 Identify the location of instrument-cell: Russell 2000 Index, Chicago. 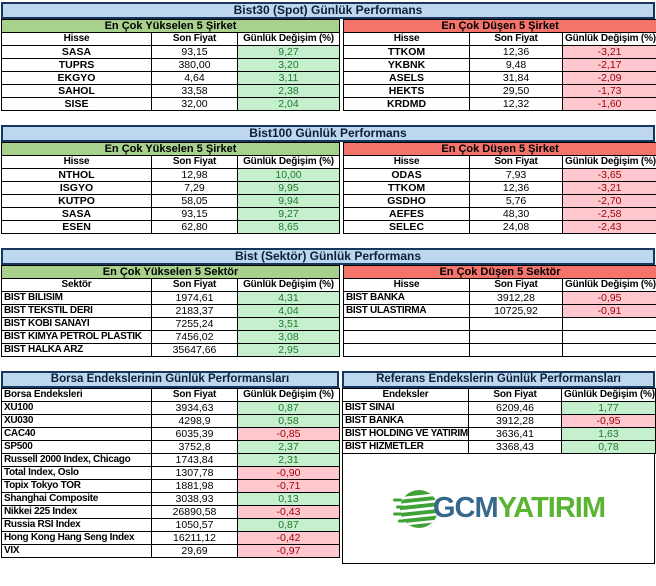
(76, 460).